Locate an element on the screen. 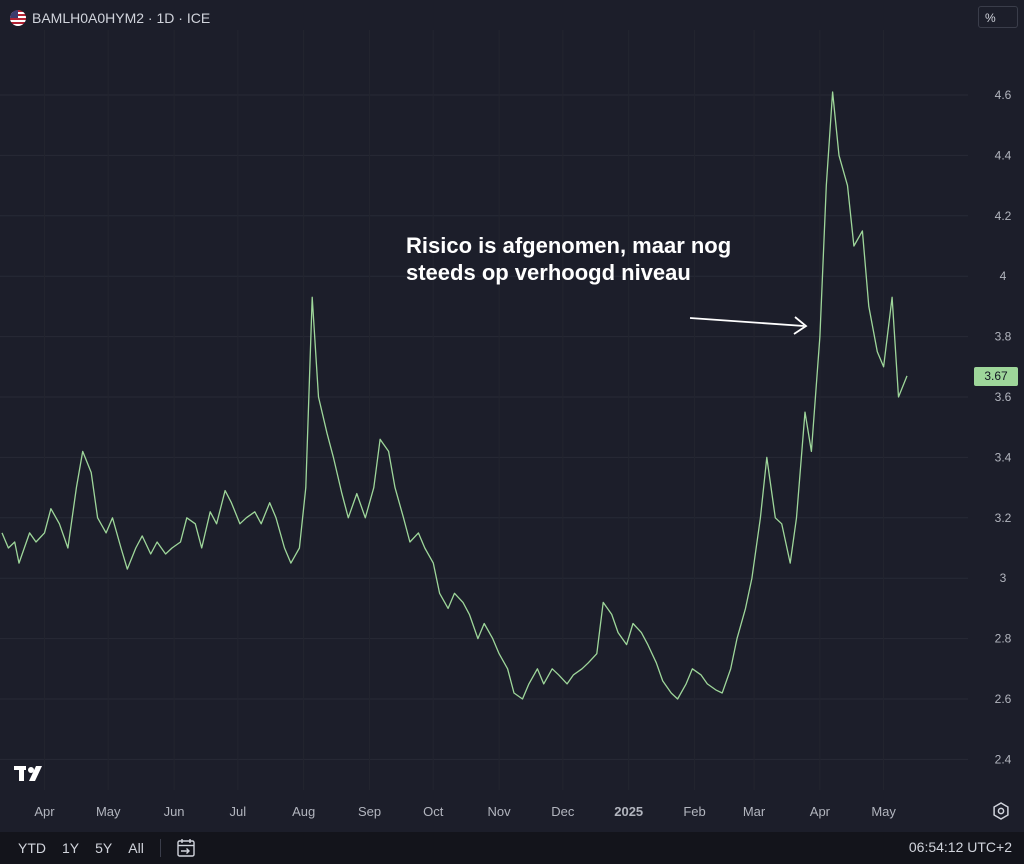 This screenshot has height=864, width=1024. annotation-arrow is located at coordinates (748, 325).